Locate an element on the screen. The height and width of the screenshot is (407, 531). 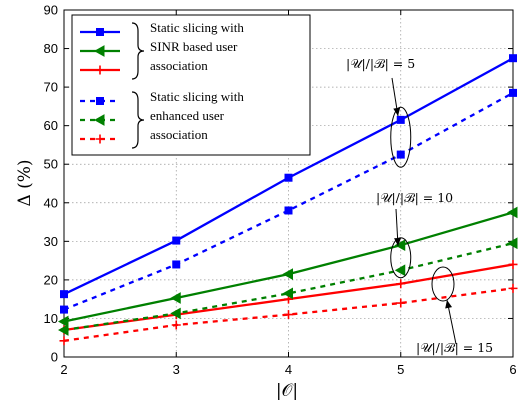
annotation-label: |𝒰|/|ℬ| = 5 is located at coordinates (380, 63).